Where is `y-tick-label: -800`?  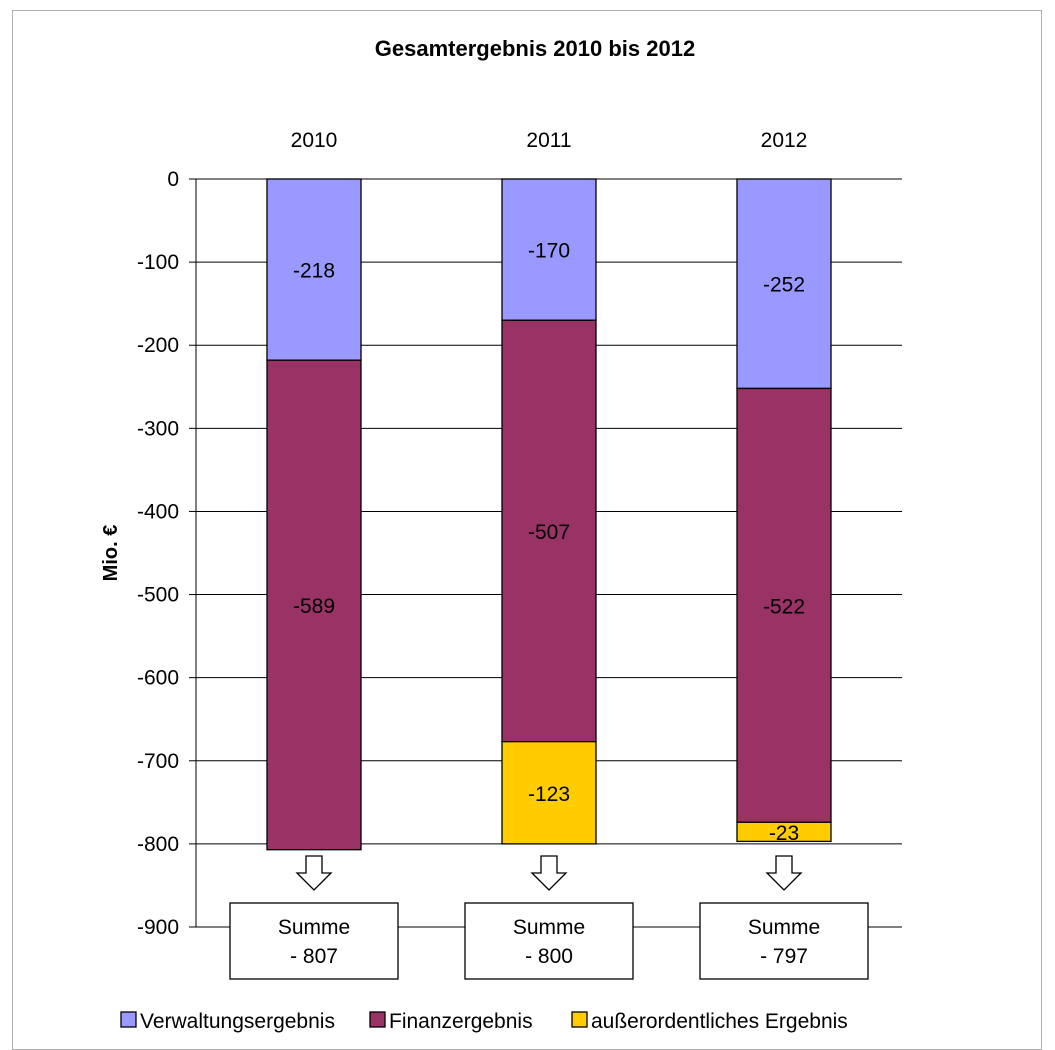
y-tick-label: -800 is located at coordinates (158, 844).